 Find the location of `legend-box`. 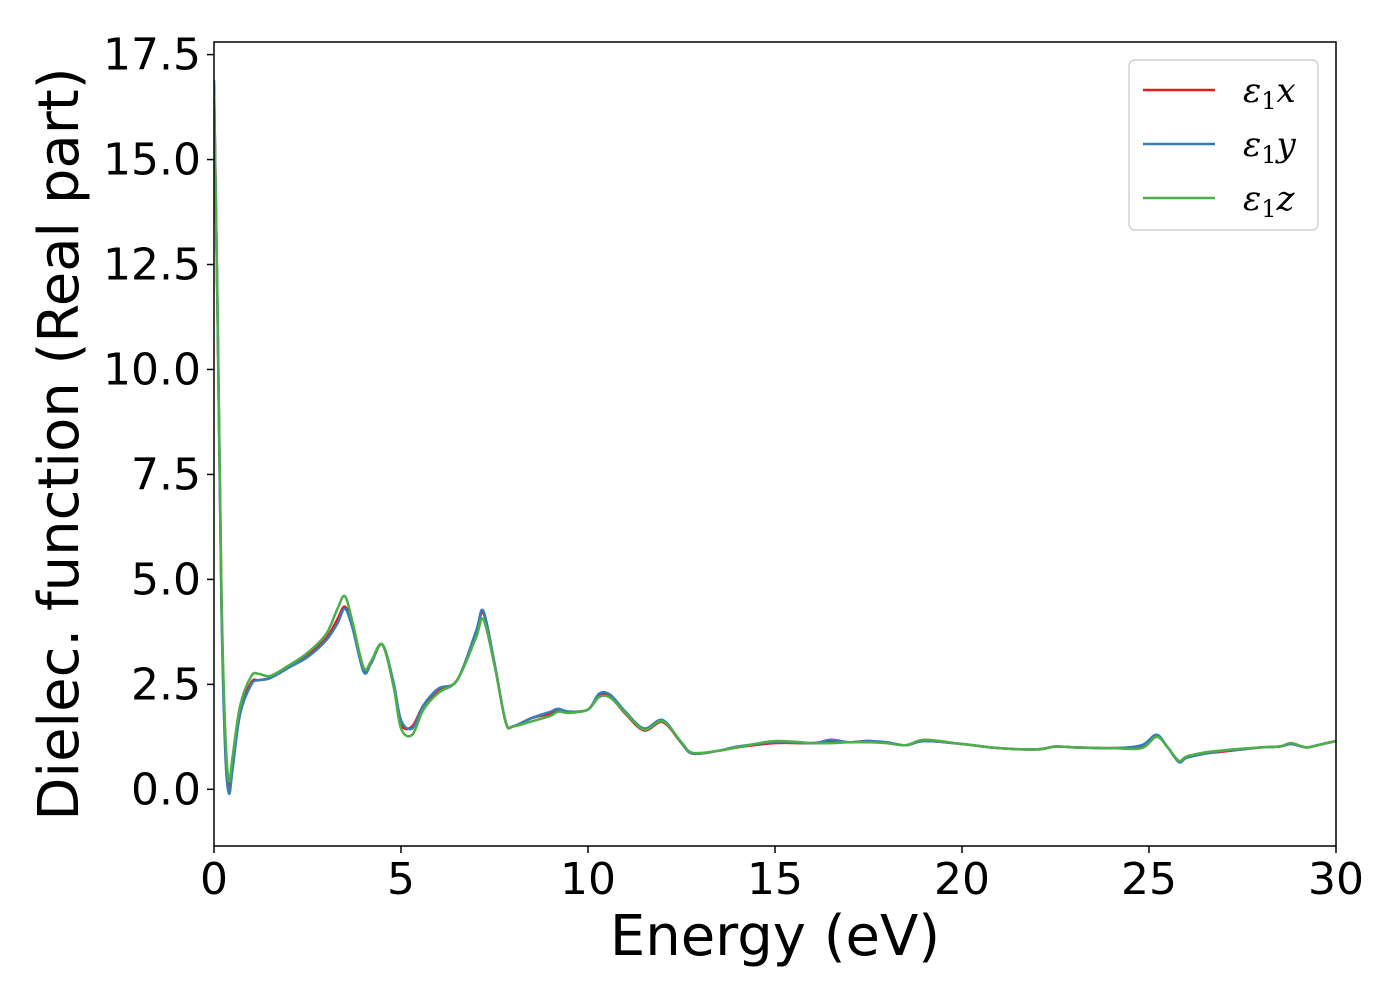

legend-box is located at coordinates (1223, 145).